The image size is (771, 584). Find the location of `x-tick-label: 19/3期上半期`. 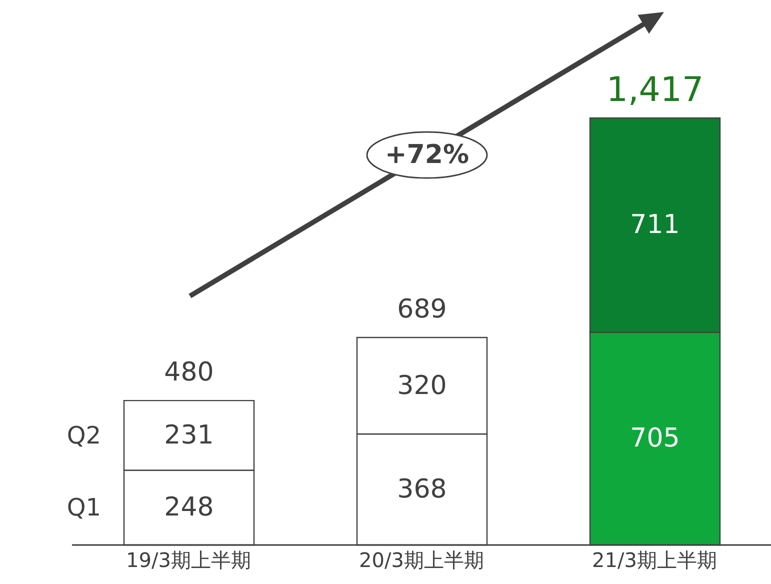

x-tick-label: 19/3期上半期 is located at coordinates (188, 560).